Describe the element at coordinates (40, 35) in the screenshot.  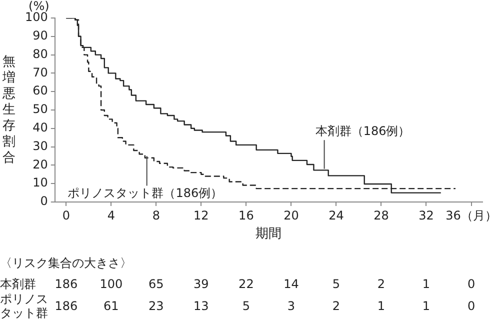
I see `y-tick-label: 90` at that location.